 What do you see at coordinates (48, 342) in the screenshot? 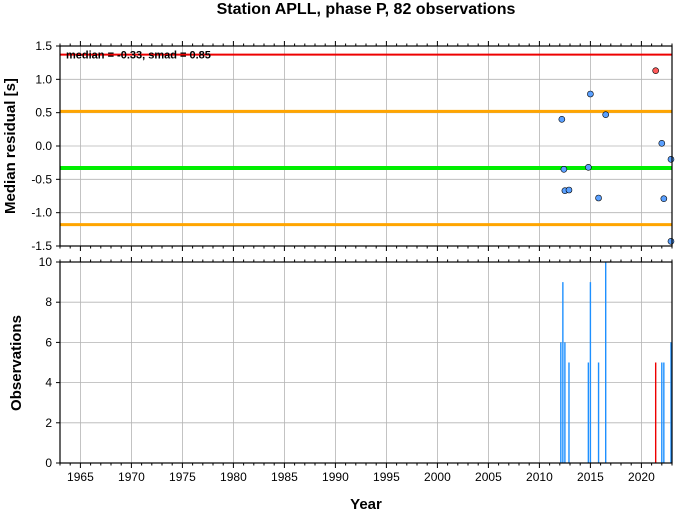
I see `y-tick-label: 6` at bounding box center [48, 342].